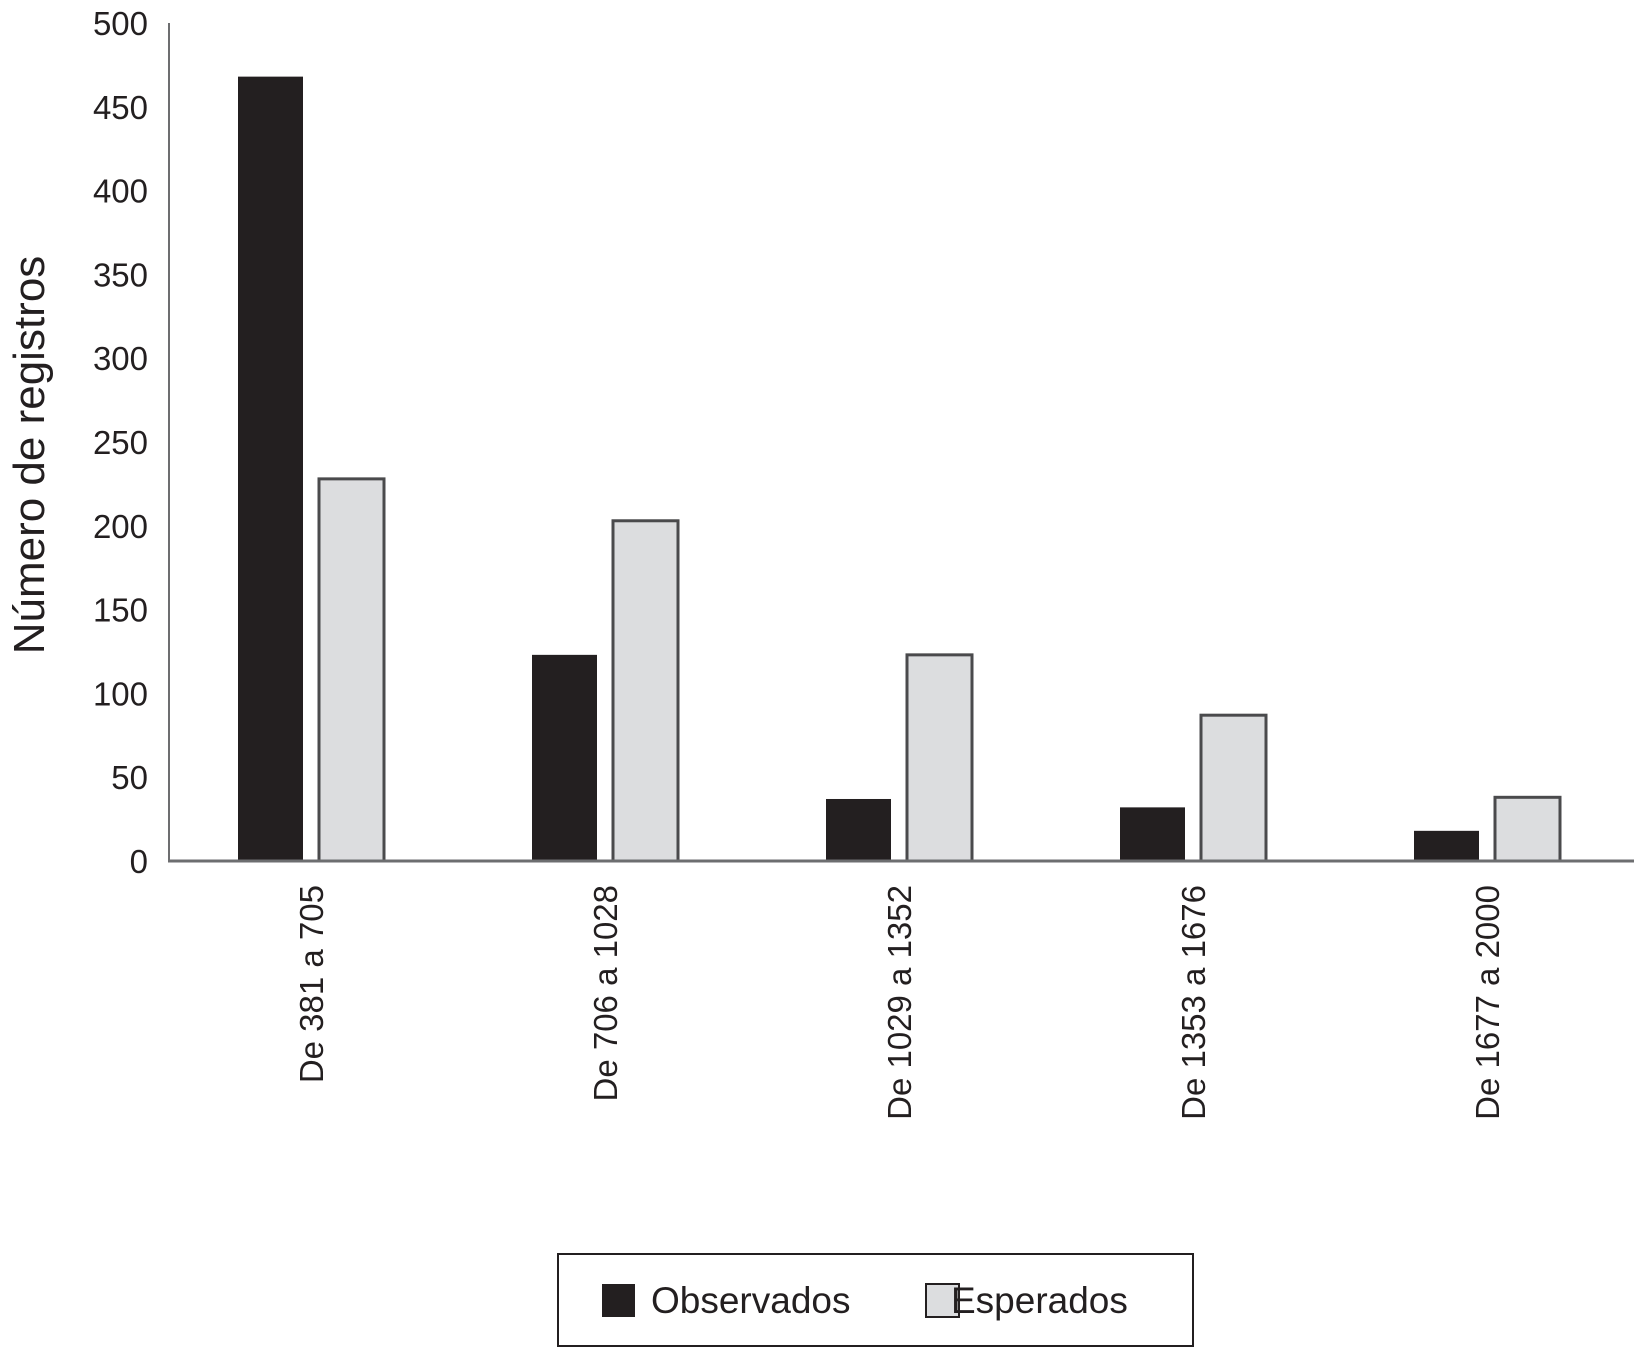 Image resolution: width=1637 pixels, height=1353 pixels. What do you see at coordinates (899, 1002) in the screenshot?
I see `x-tick-label: De 1029 a 1352` at bounding box center [899, 1002].